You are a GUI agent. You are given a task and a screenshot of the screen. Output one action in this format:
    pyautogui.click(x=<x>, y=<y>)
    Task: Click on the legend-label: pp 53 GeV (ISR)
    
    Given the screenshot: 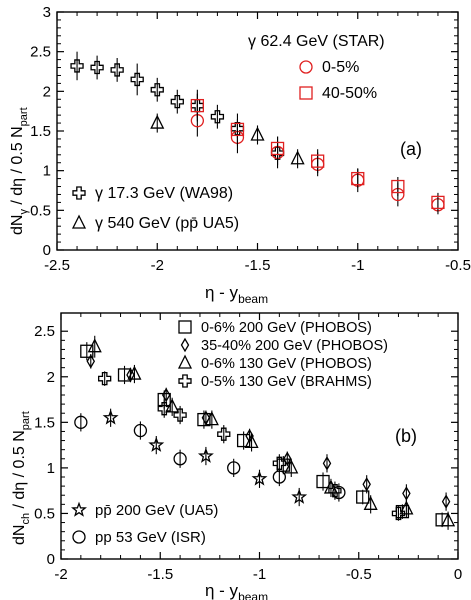 What is the action you would take?
    pyautogui.click(x=150, y=537)
    